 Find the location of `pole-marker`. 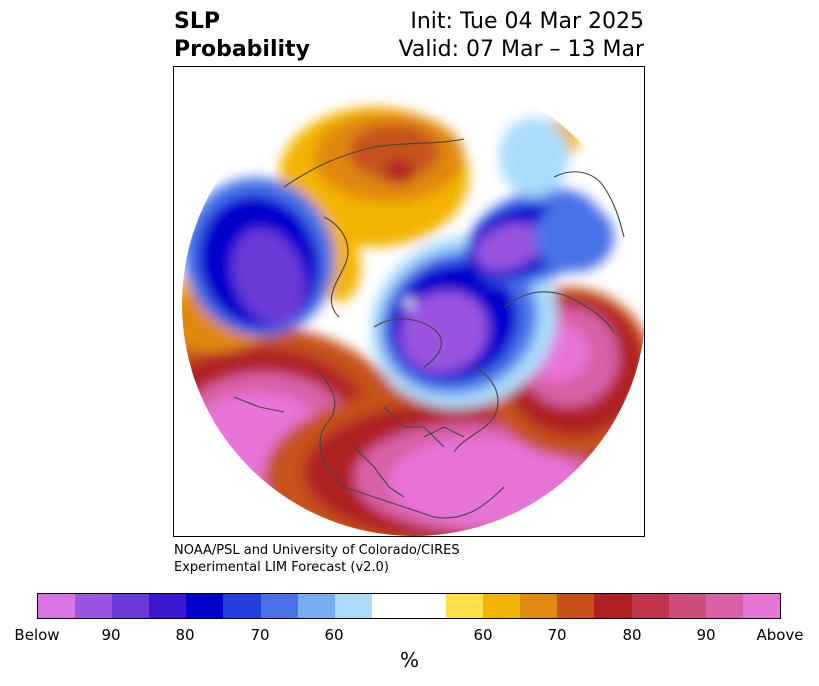

pole-marker is located at coordinates (409, 303).